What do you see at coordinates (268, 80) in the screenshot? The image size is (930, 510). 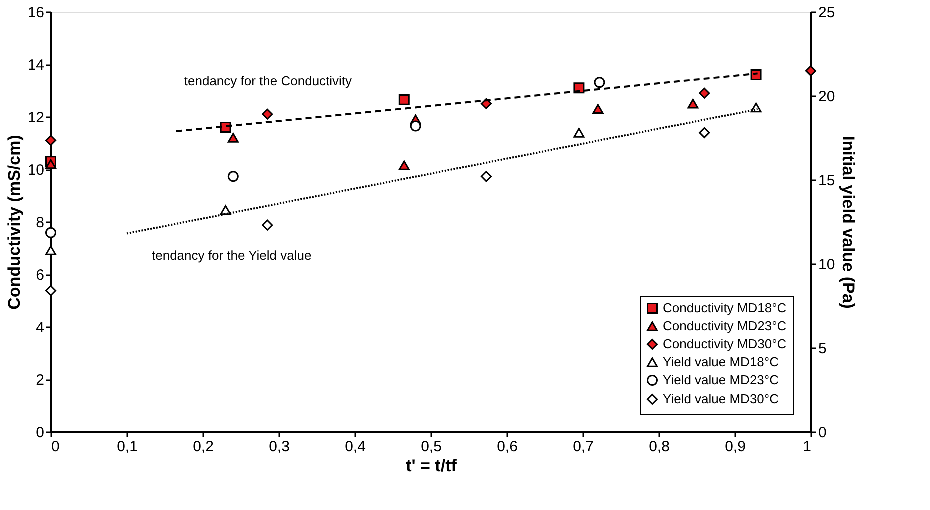 I see `annotation: tendancy for the Conductivity` at bounding box center [268, 80].